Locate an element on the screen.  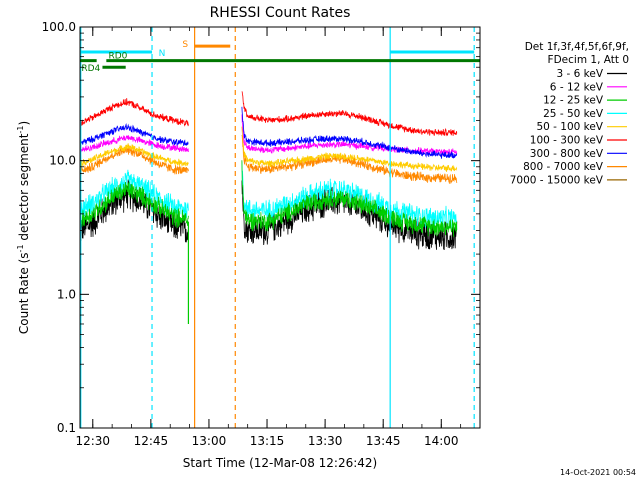
legend-header-line: FDecim 1, Att 0 is located at coordinates (588, 60).